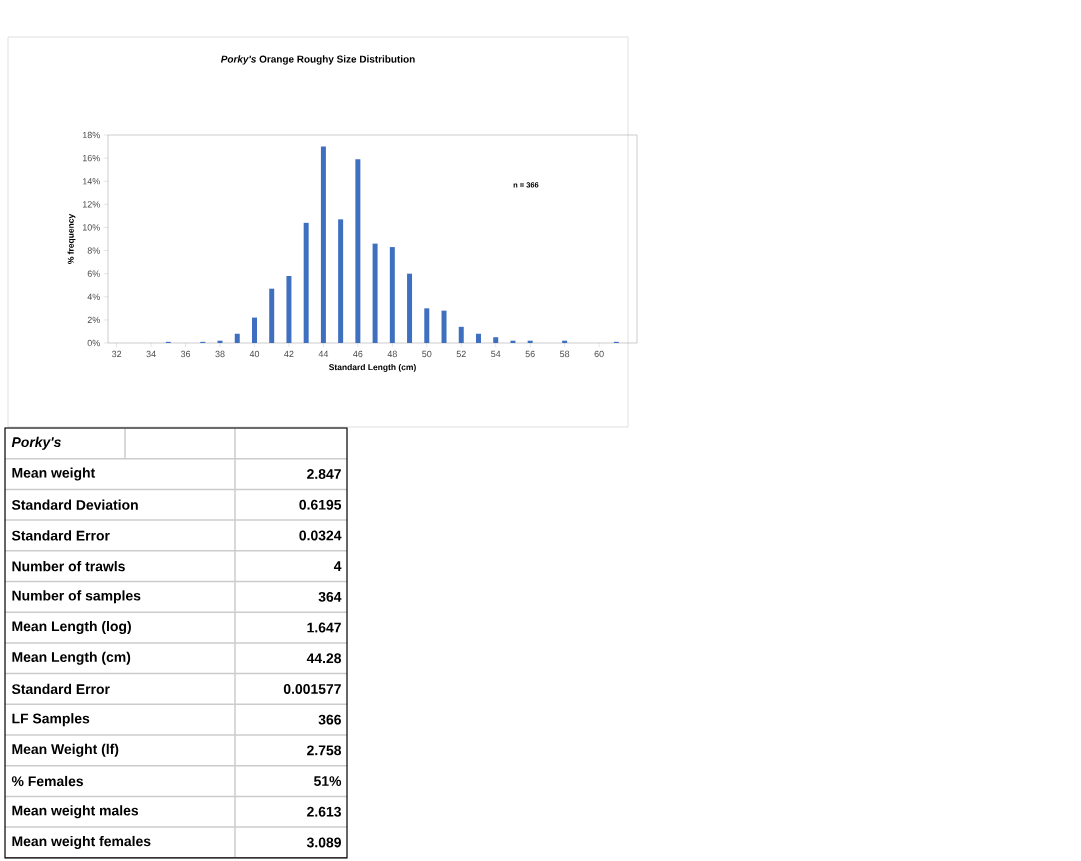  I want to click on x-axis-title: Standard Length (cm), so click(372, 367).